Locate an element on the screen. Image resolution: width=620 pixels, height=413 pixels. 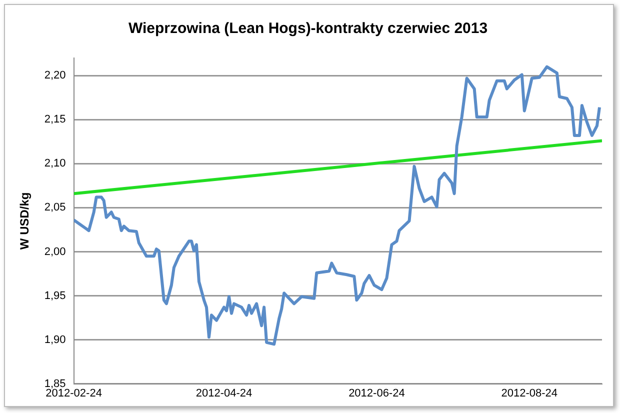
x-tick-label: 2012-04-24 is located at coordinates (224, 393).